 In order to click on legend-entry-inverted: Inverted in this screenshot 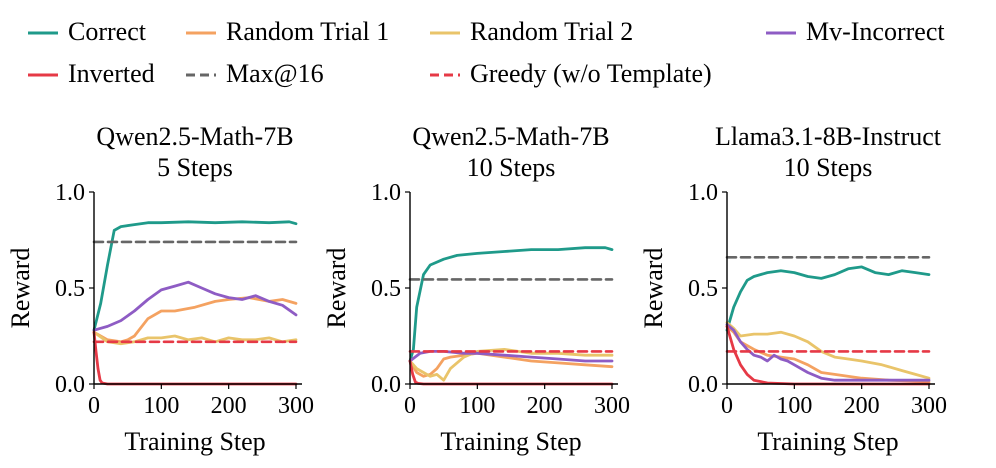, I will do `click(91, 73)`.